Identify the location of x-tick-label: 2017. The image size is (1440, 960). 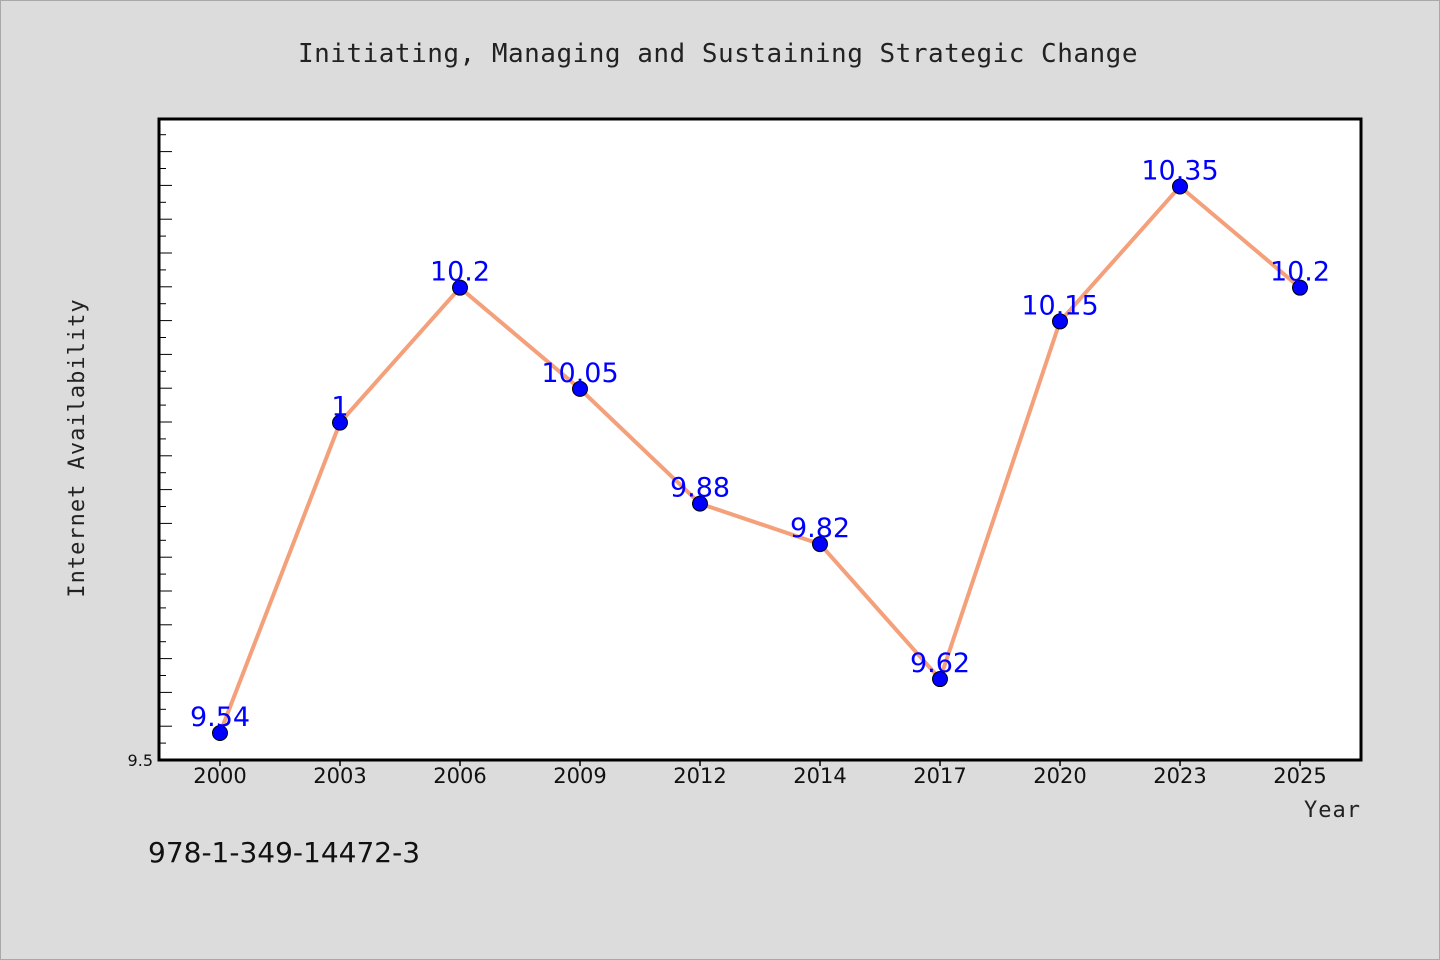
(939, 776).